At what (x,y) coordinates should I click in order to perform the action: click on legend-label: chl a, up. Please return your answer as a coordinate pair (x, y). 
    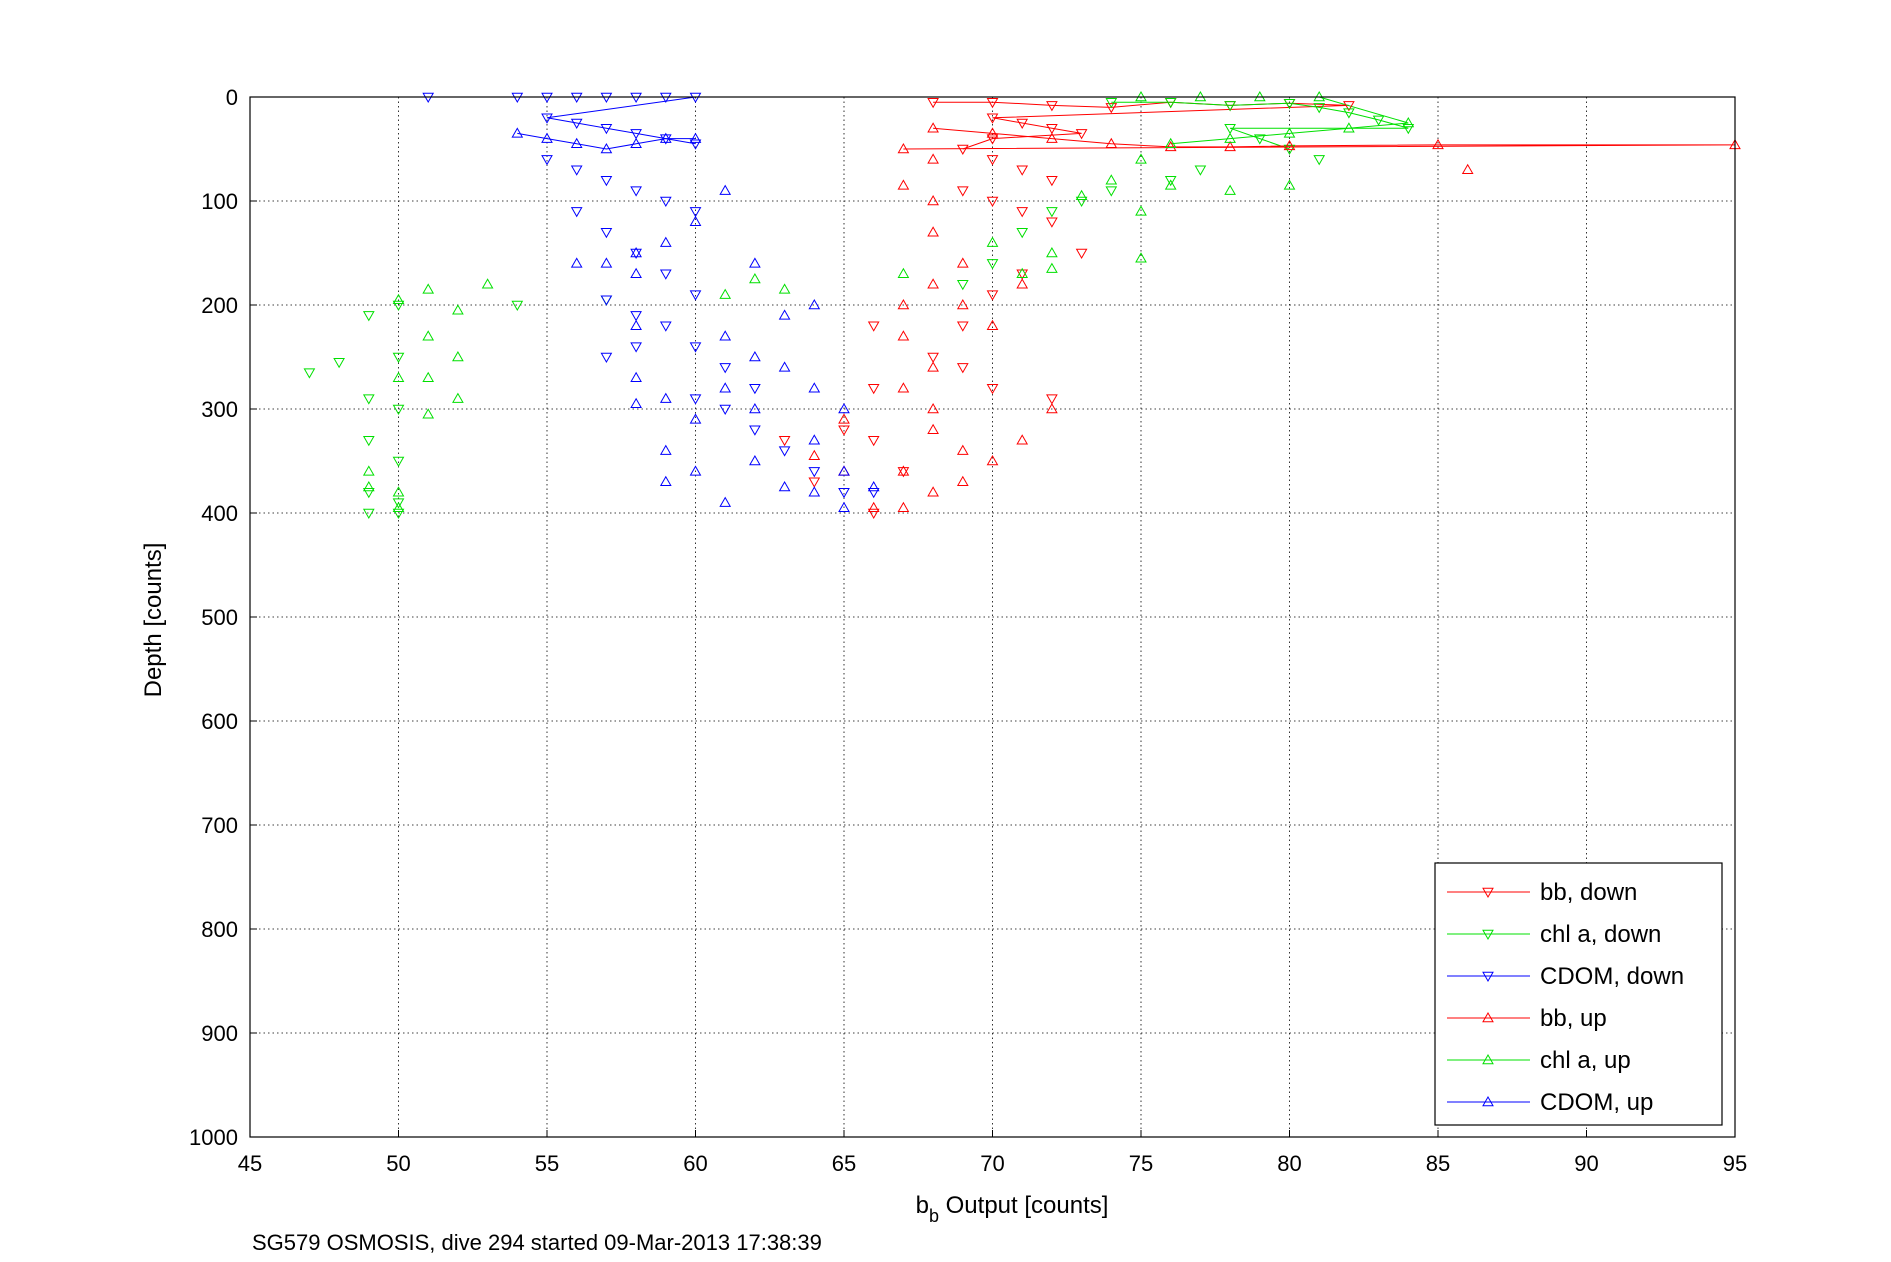
    Looking at the image, I should click on (1585, 1060).